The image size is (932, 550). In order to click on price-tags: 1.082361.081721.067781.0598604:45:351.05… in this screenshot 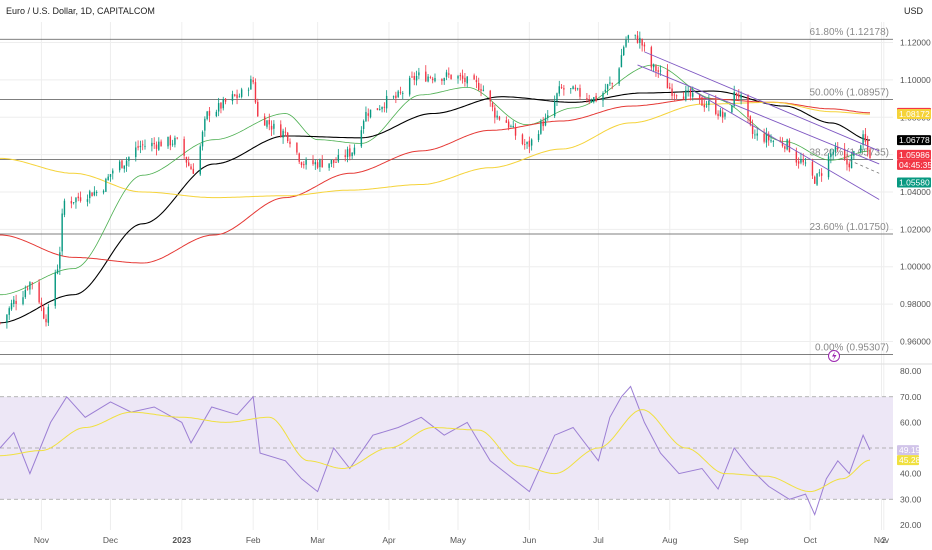, I will do `click(914, 286)`.